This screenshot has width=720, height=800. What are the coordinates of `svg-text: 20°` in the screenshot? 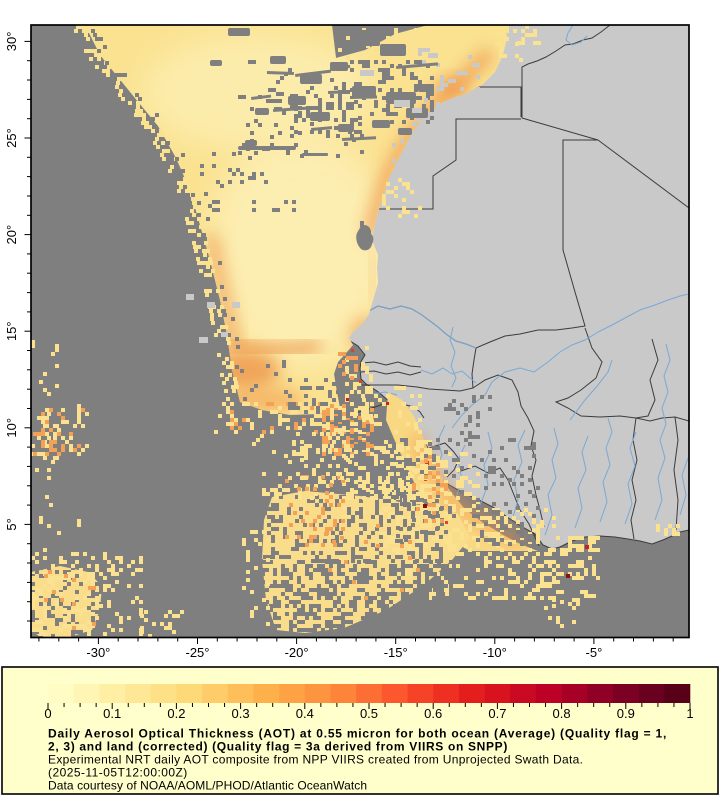 It's located at (11, 235).